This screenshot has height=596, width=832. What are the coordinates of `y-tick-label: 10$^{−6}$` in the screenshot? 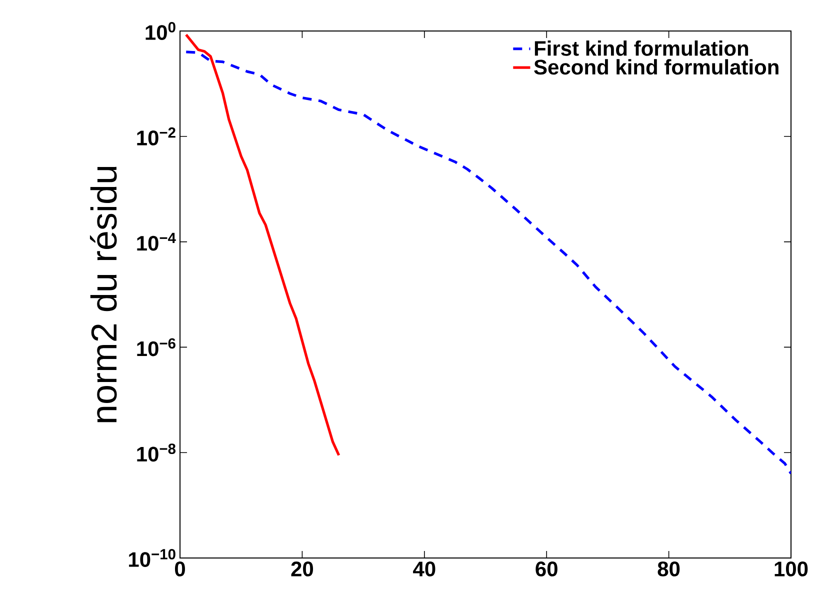 It's located at (156, 347).